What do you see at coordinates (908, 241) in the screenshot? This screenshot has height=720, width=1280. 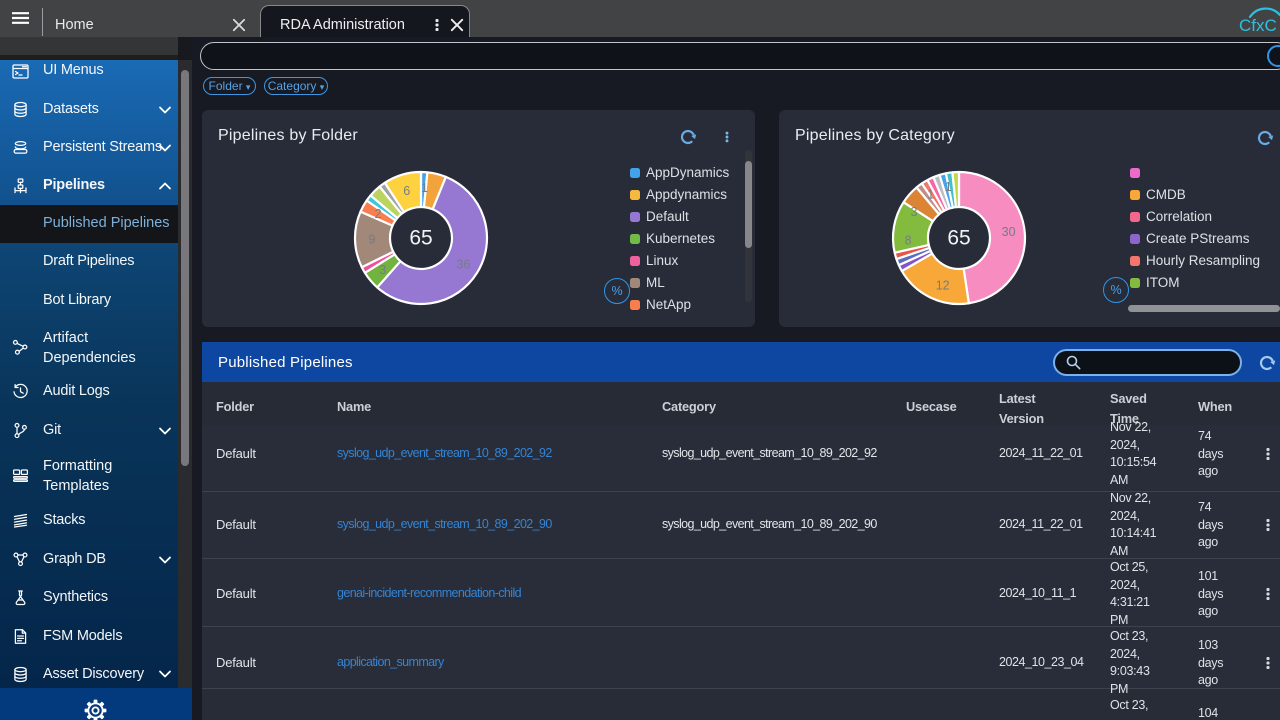 I see `svg-text: 8` at bounding box center [908, 241].